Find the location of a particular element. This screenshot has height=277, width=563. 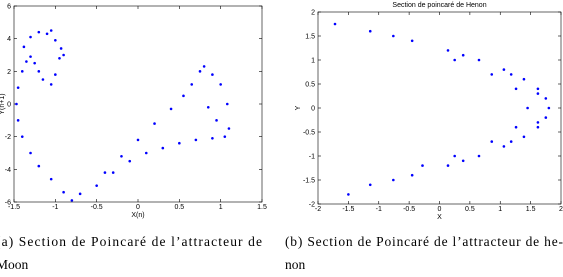

y-tick-label: -4 is located at coordinates (8, 170).